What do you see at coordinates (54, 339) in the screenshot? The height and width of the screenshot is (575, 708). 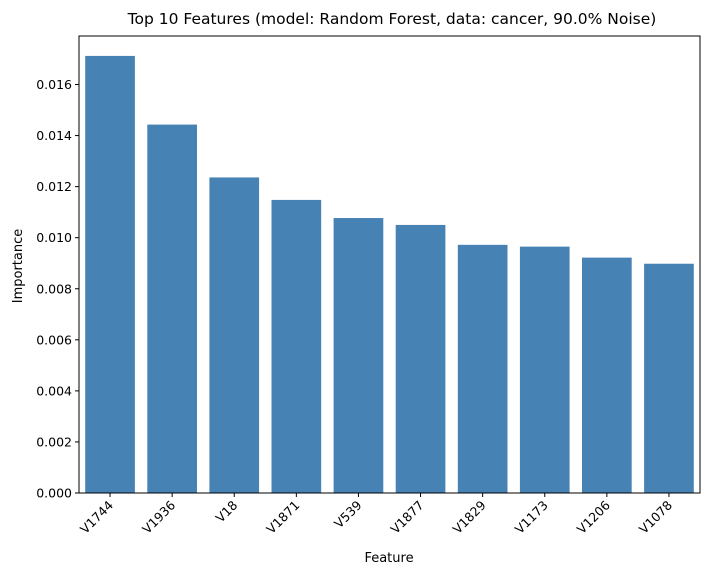 I see `y-tick-label: 0.006` at bounding box center [54, 339].